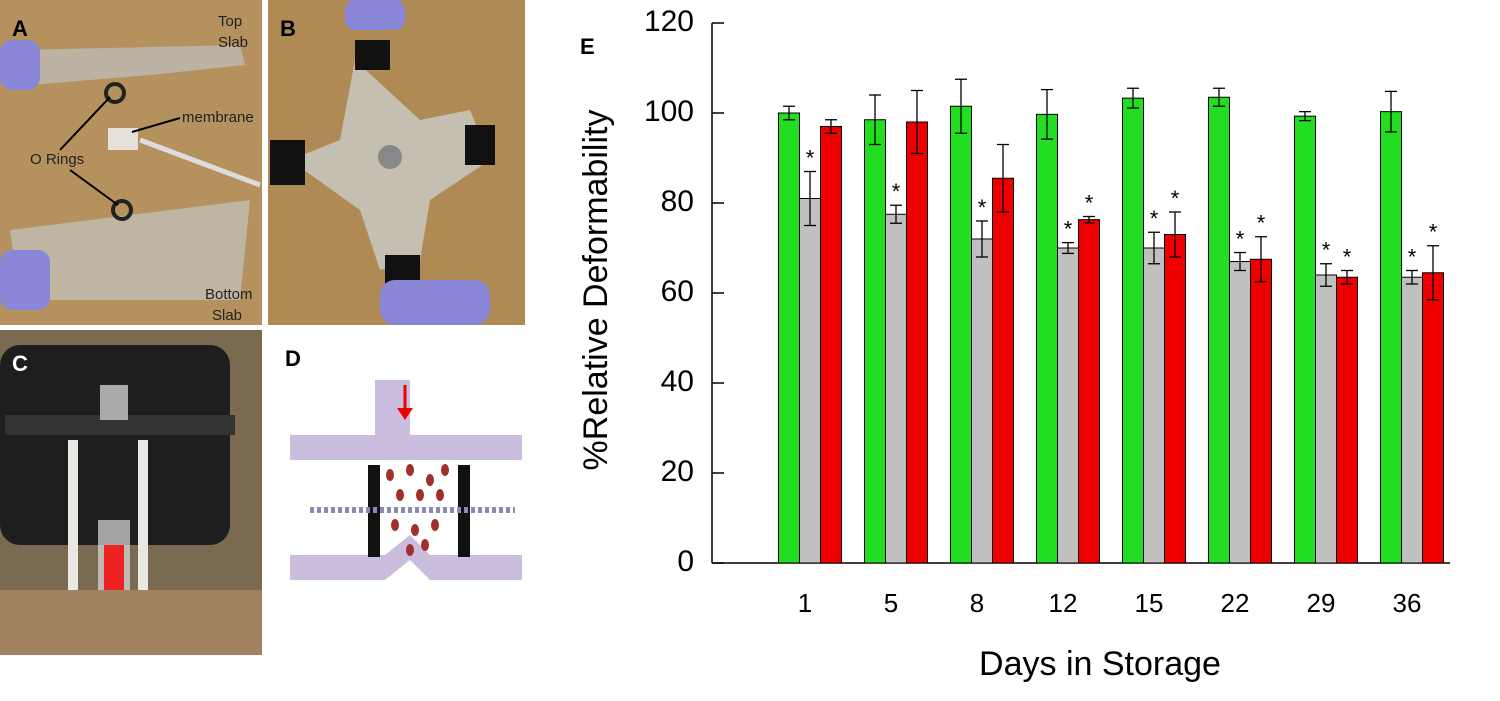 Image resolution: width=1500 pixels, height=701 pixels. Describe the element at coordinates (396, 162) in the screenshot. I see `photo-b` at that location.